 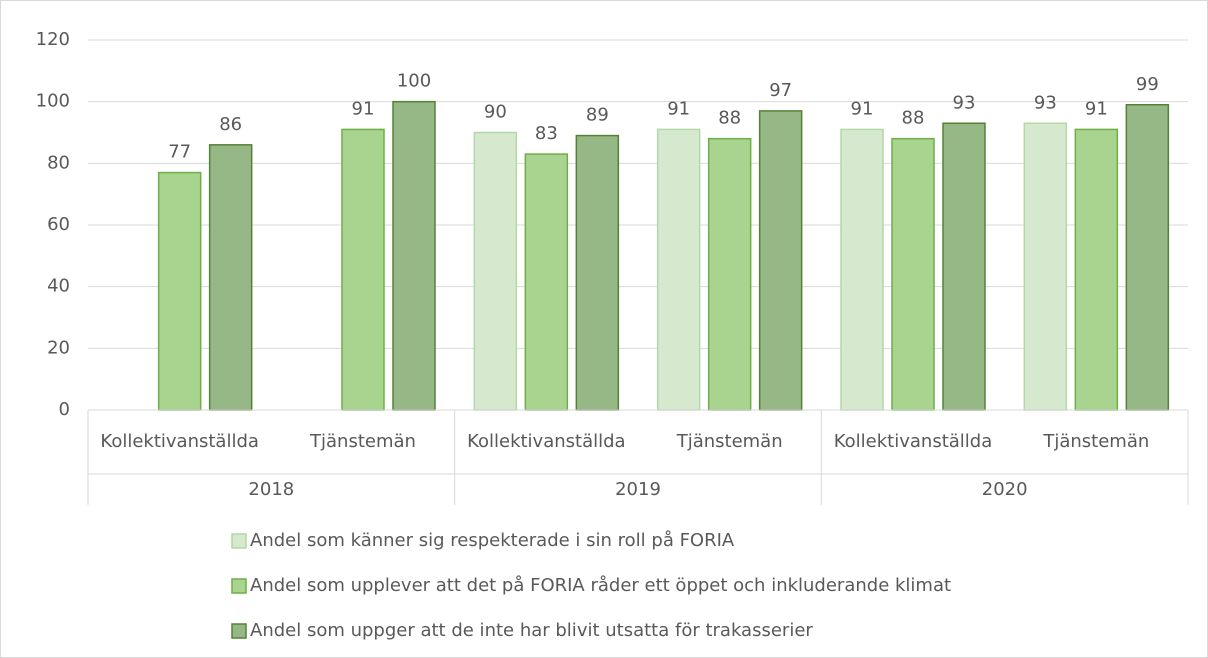 I want to click on data-label: 77, so click(x=179, y=152).